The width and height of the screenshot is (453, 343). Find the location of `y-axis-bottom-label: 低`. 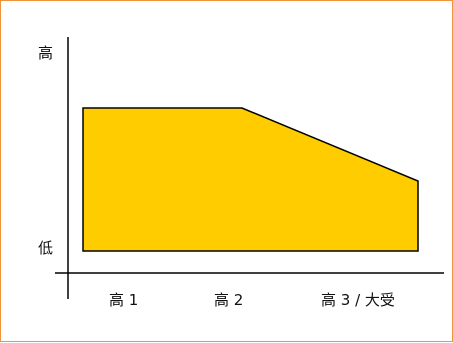

y-axis-bottom-label: 低 is located at coordinates (46, 248).